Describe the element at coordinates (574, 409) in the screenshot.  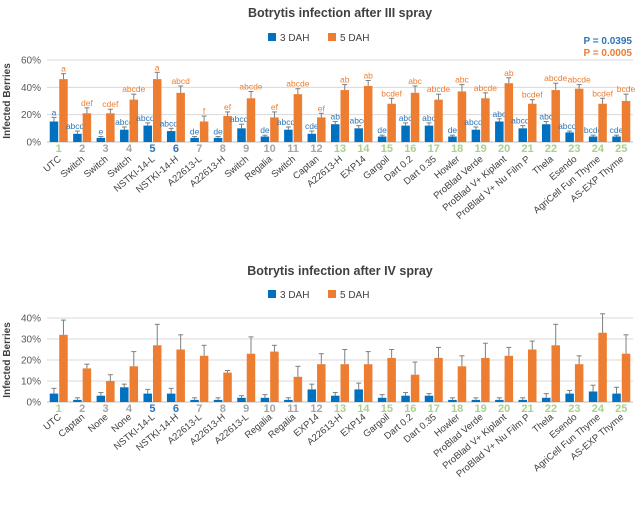
I see `treatment-number: 23` at that location.